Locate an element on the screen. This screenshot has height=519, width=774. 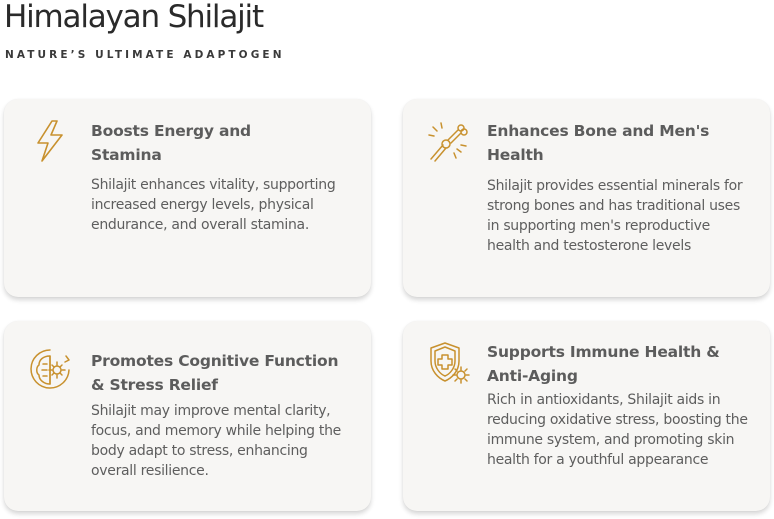
benefit-title: Supports Immune Health & Anti-Aging is located at coordinates (603, 364).